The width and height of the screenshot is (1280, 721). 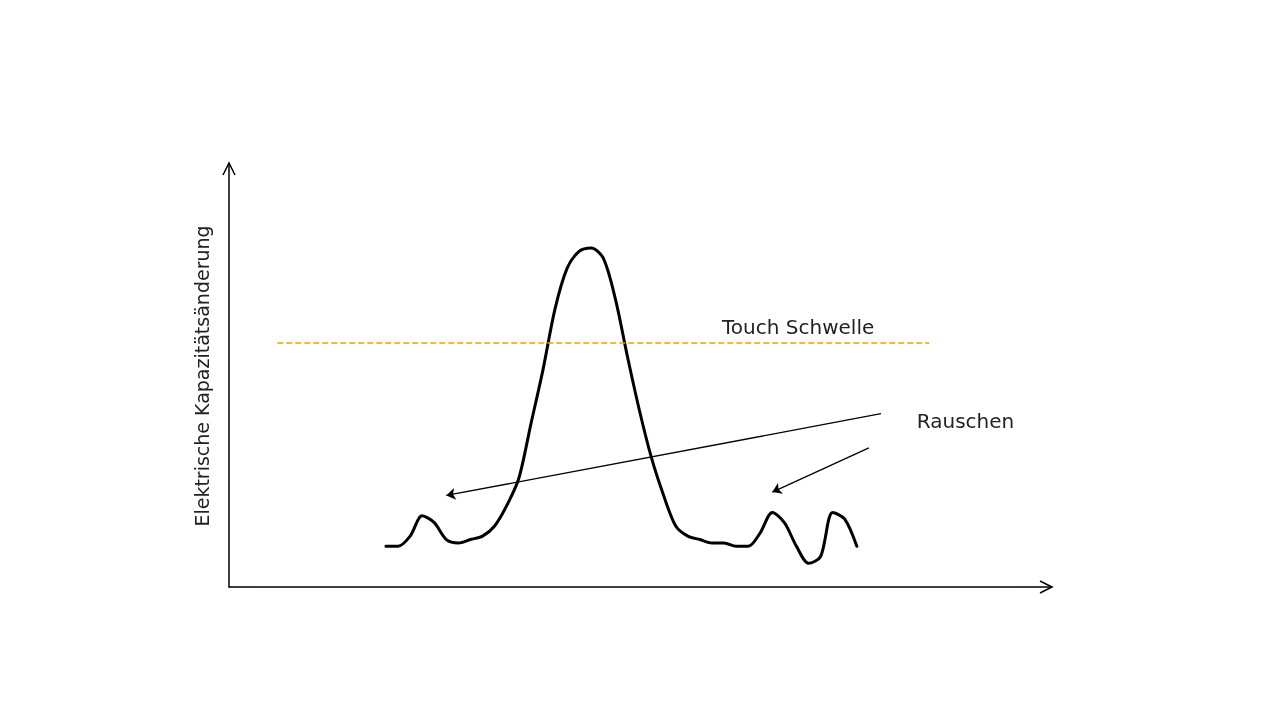 I want to click on annotation: Rauschen, so click(x=965, y=421).